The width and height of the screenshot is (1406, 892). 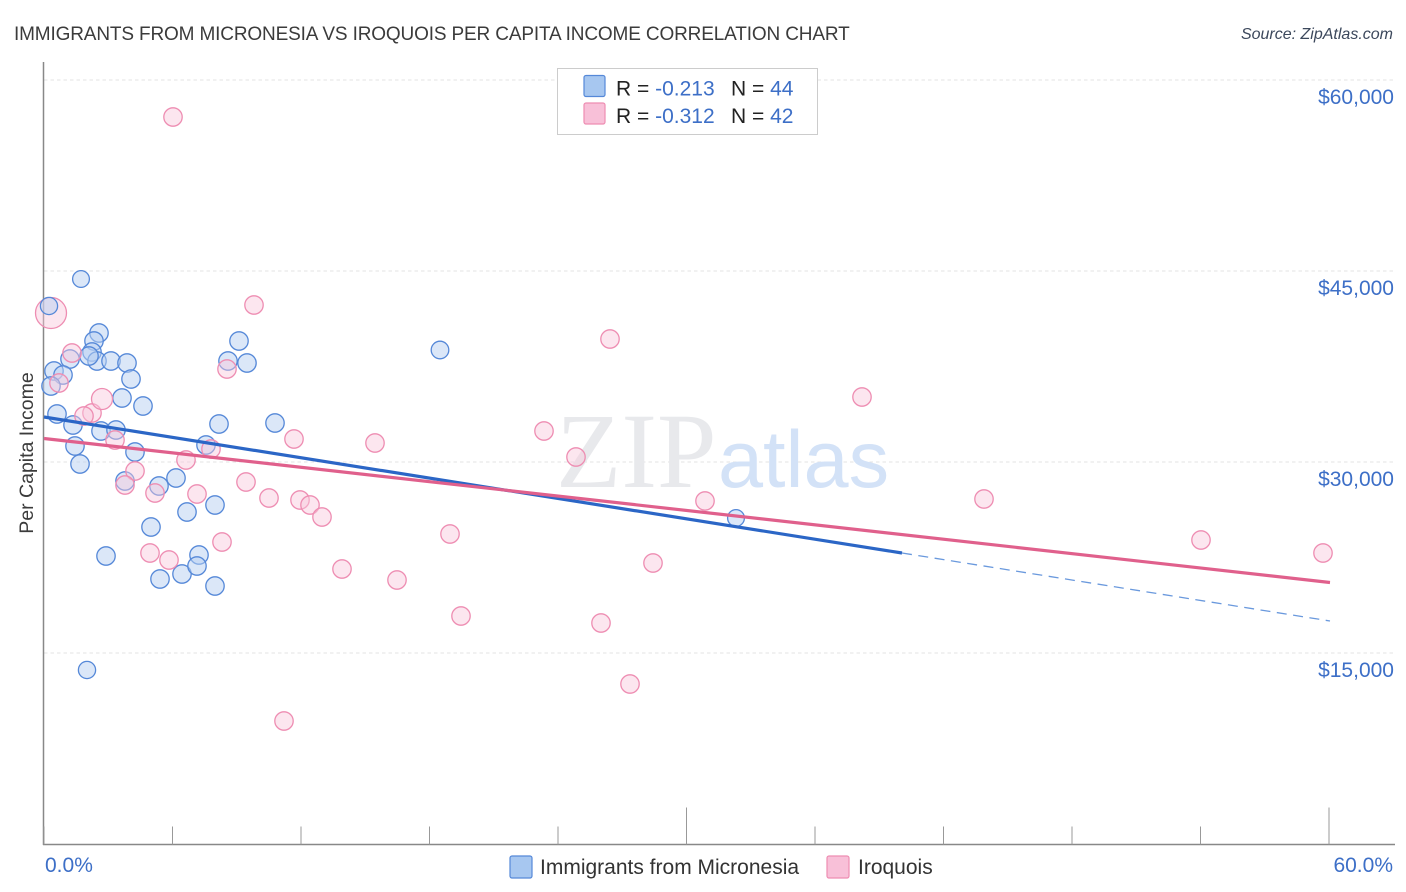 What do you see at coordinates (803, 460) in the screenshot?
I see `svg-text: atlas` at bounding box center [803, 460].